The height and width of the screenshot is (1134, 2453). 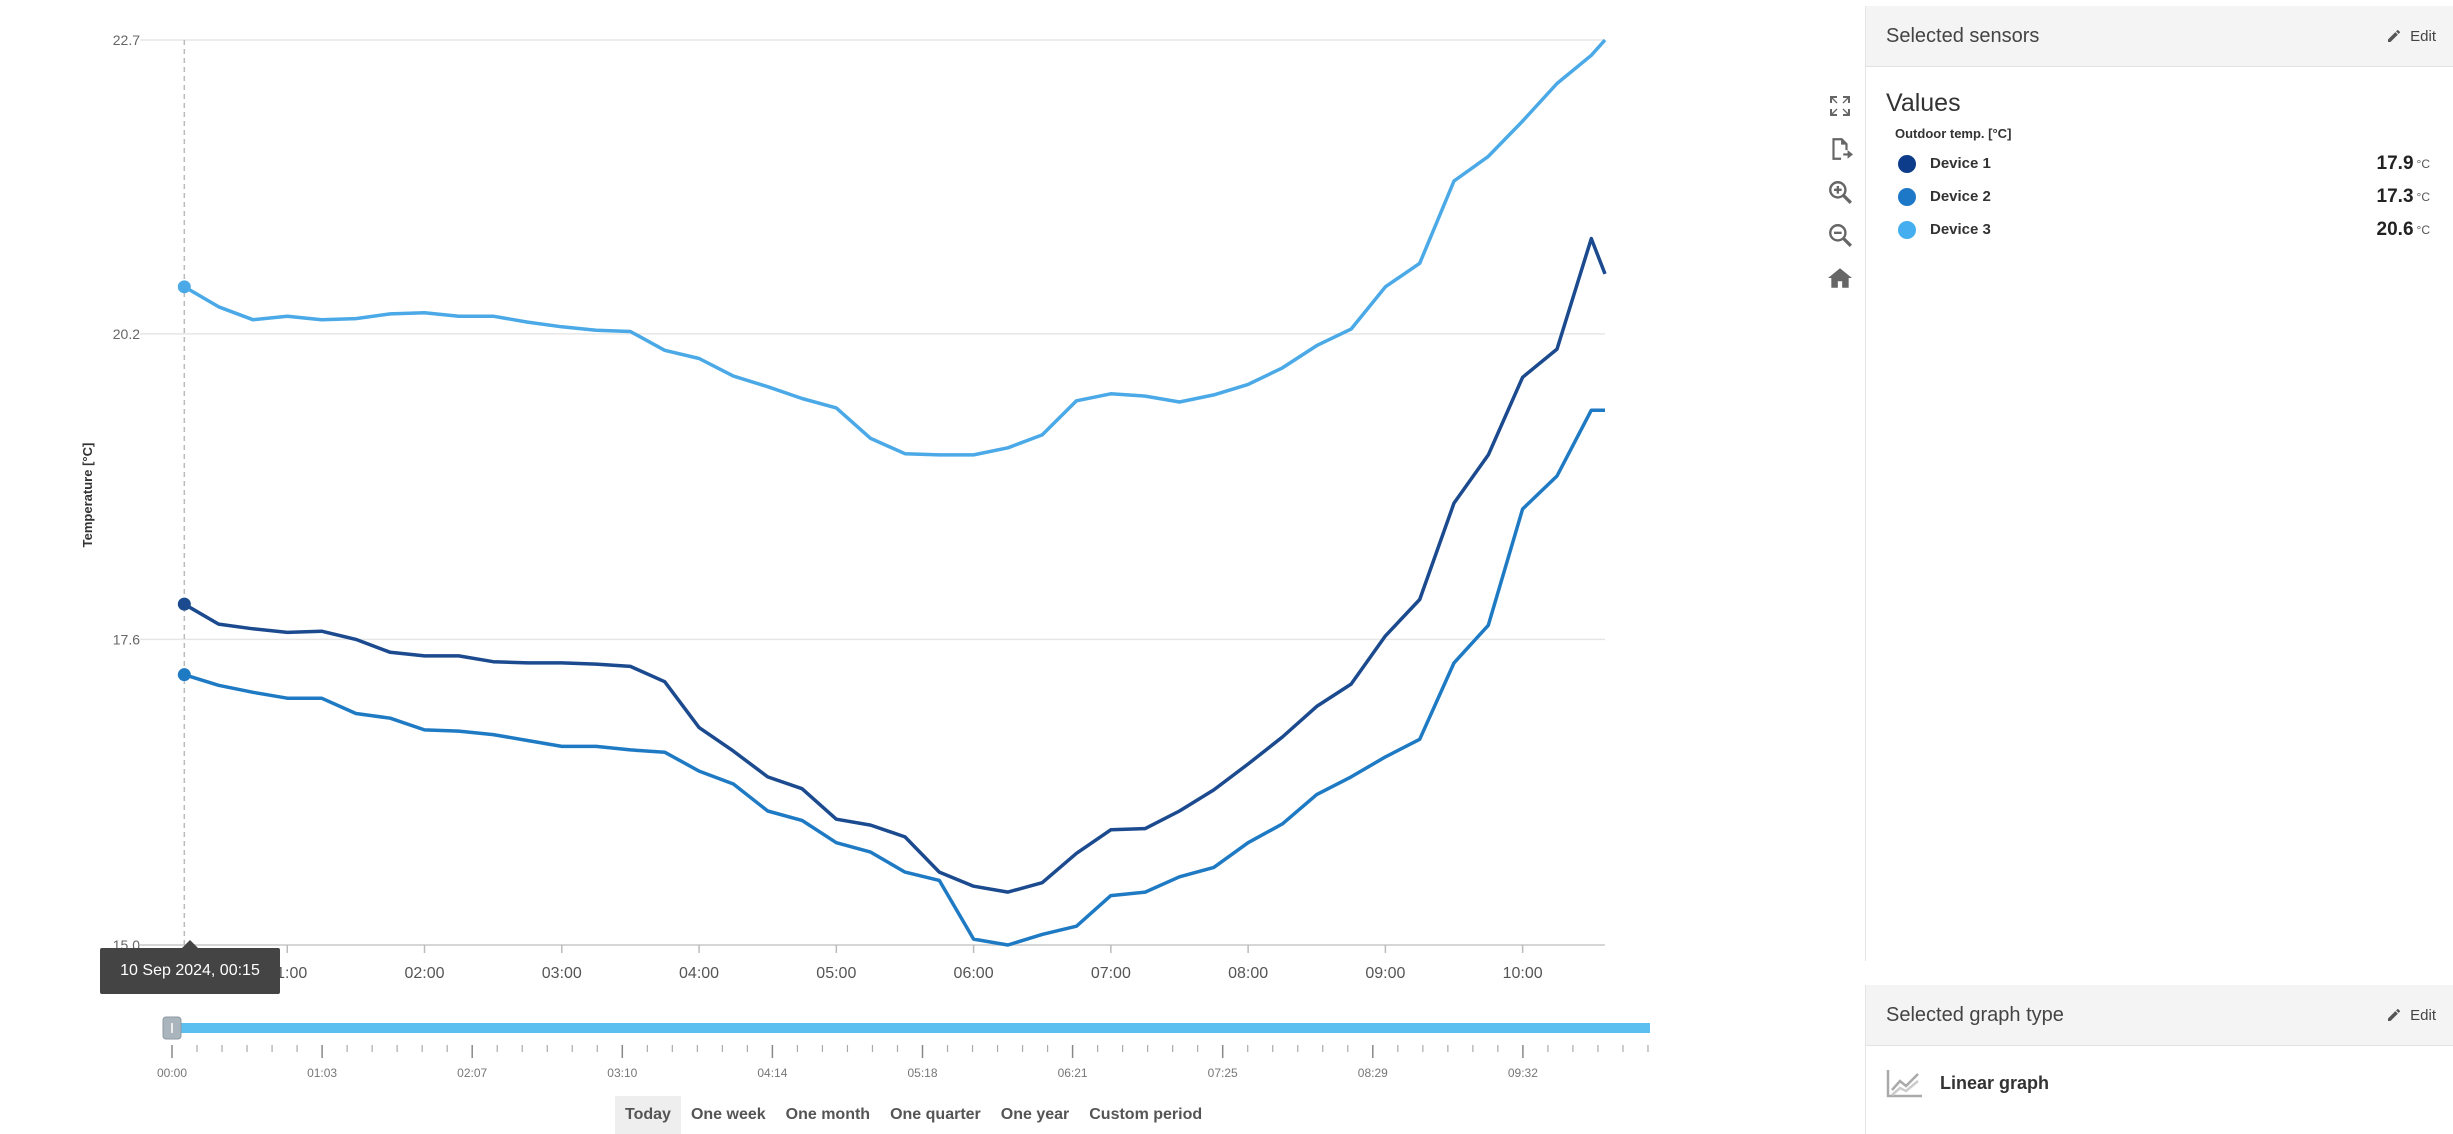 What do you see at coordinates (828, 1115) in the screenshot?
I see `period-one-month: One month` at bounding box center [828, 1115].